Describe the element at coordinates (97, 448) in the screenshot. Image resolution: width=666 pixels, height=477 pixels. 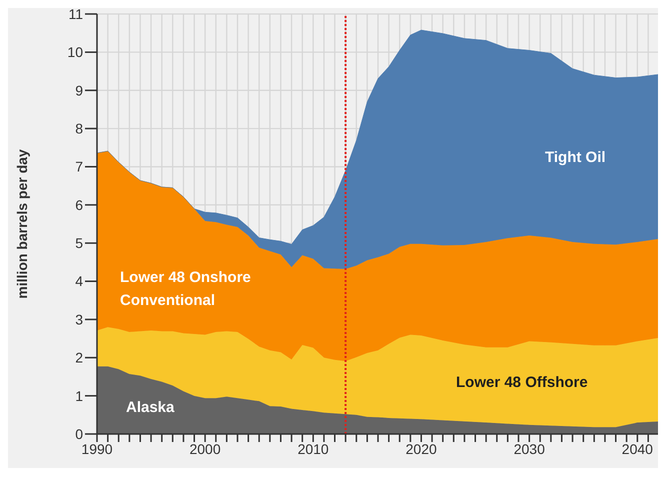
I see `x-tick-label: 1990` at that location.